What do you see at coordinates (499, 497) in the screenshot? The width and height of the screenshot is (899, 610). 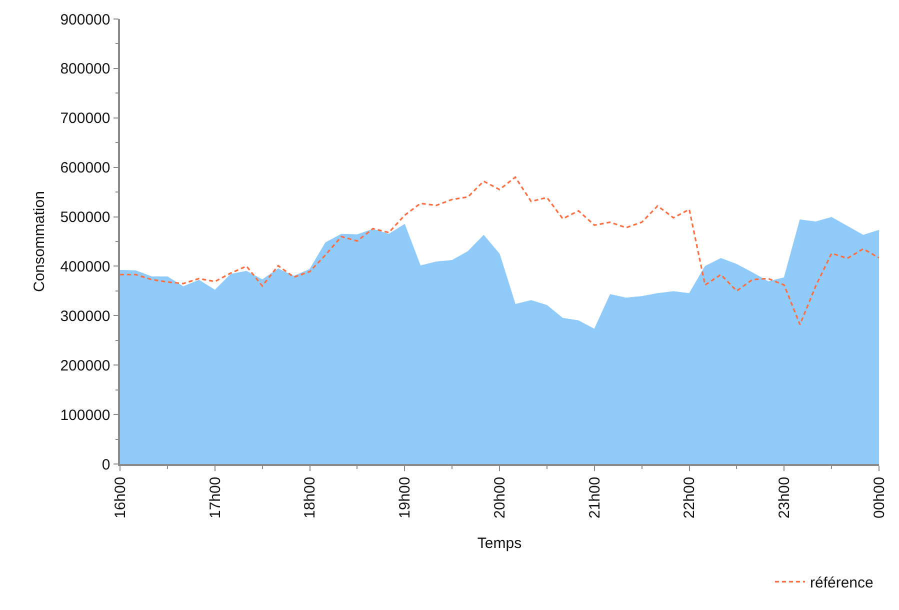 I see `x-tick-label: 20h00` at bounding box center [499, 497].